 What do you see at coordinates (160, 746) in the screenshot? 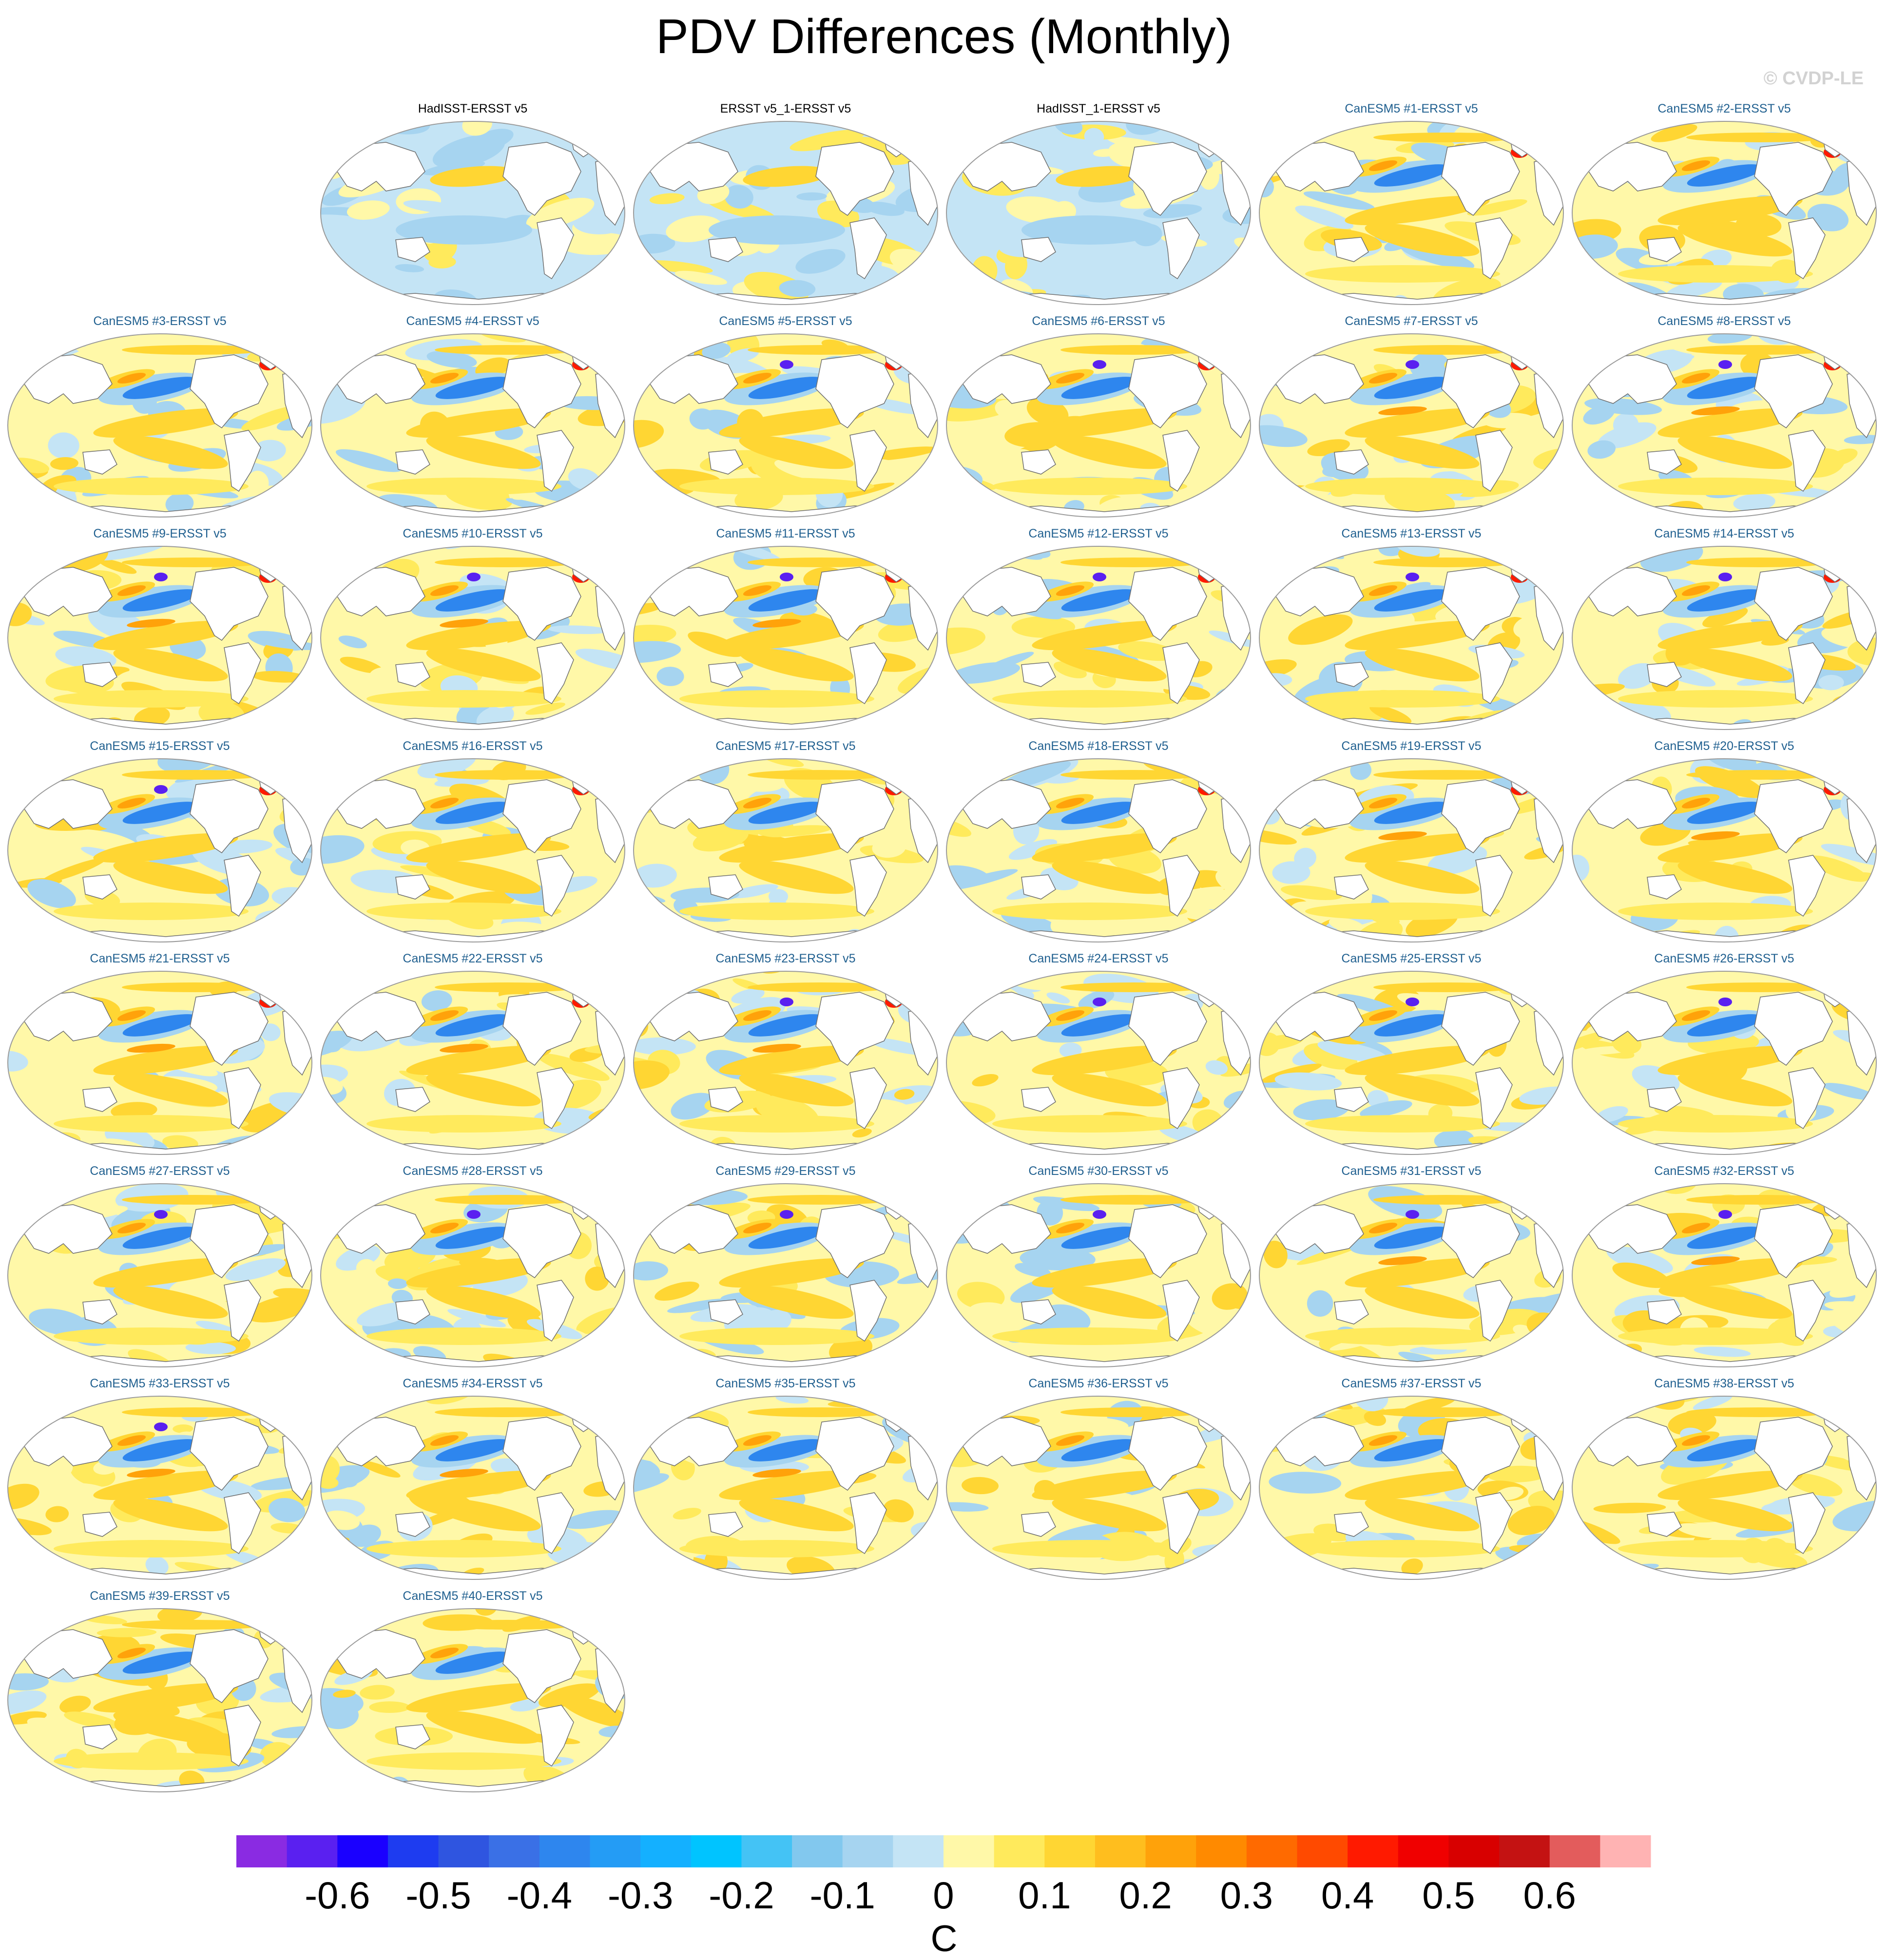
I see `map-panel-title: CanESM5 #15-ERSST v5` at bounding box center [160, 746].